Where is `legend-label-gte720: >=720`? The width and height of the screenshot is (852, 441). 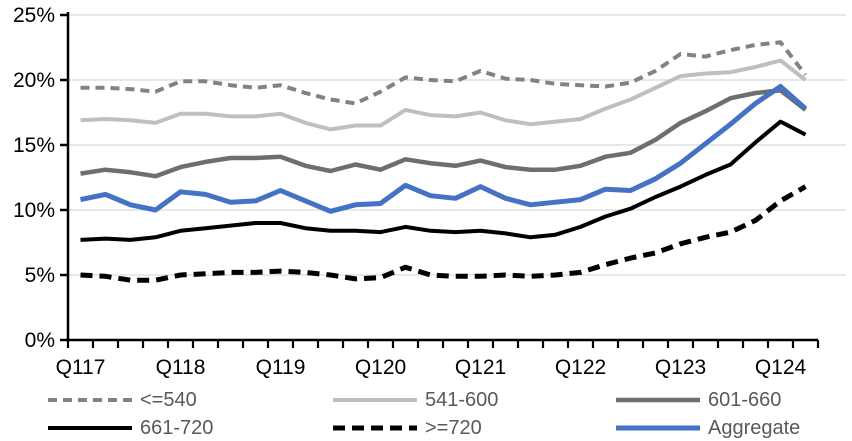 legend-label-gte720: >=720 is located at coordinates (453, 428).